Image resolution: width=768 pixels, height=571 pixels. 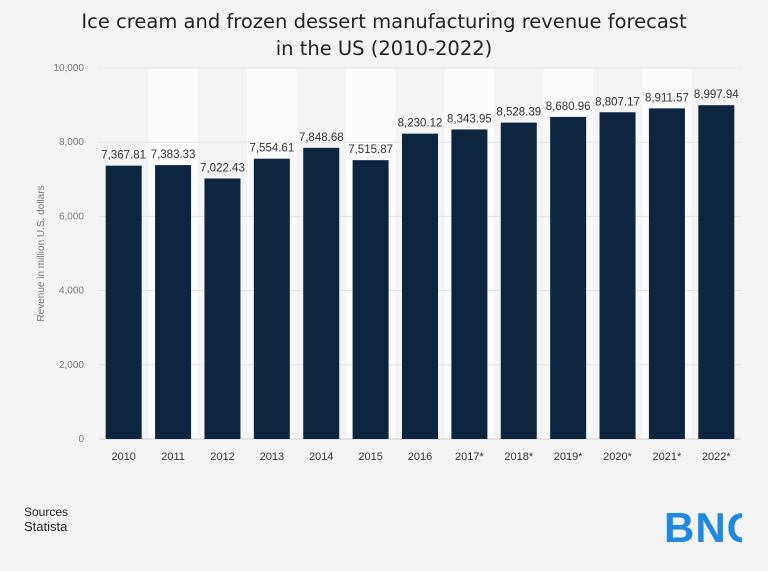 What do you see at coordinates (68, 68) in the screenshot?
I see `y-tick-label: 10,000` at bounding box center [68, 68].